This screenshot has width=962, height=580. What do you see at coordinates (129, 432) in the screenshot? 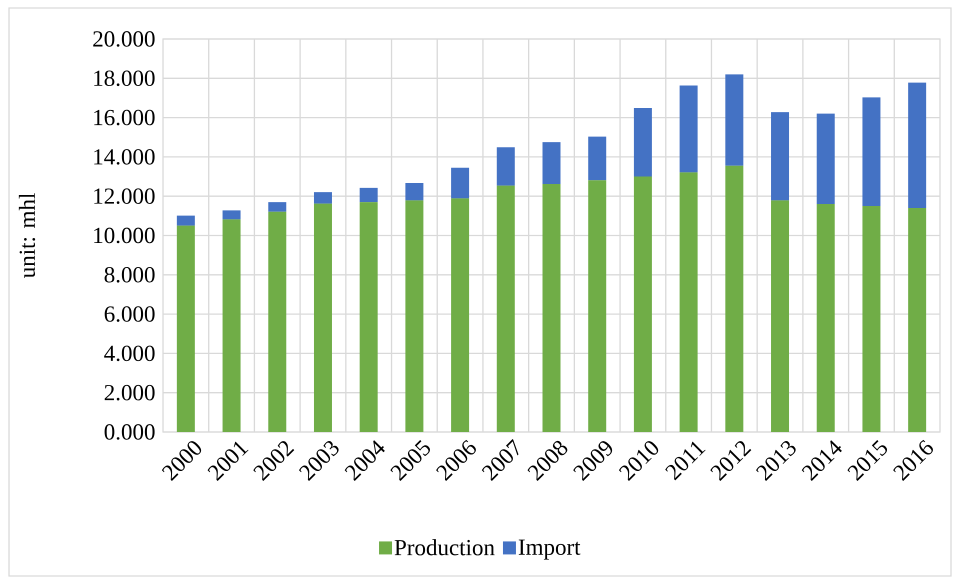
I see `y-tick-label: 0.000` at bounding box center [129, 432].